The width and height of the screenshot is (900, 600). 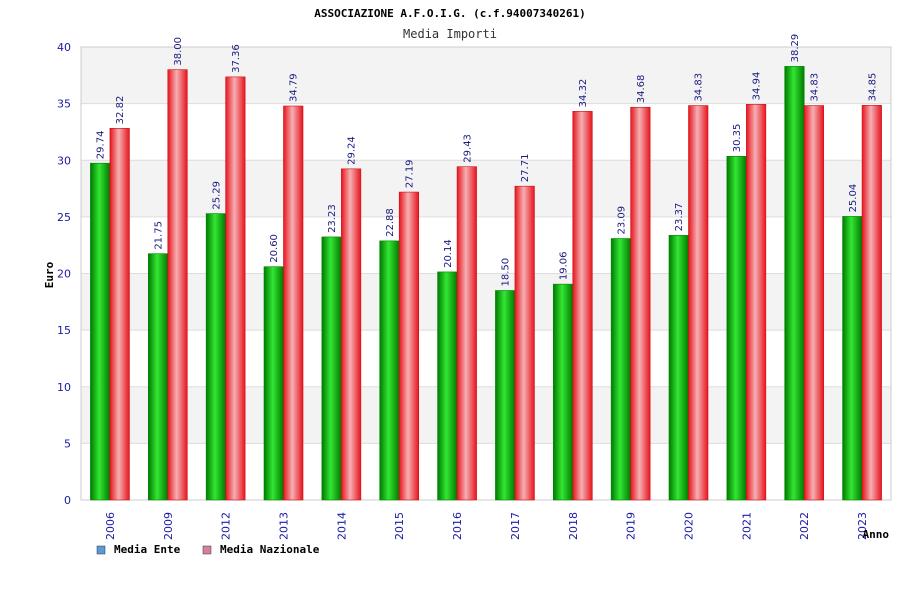 I want to click on bar-value-label: 34.85, so click(x=872, y=87).